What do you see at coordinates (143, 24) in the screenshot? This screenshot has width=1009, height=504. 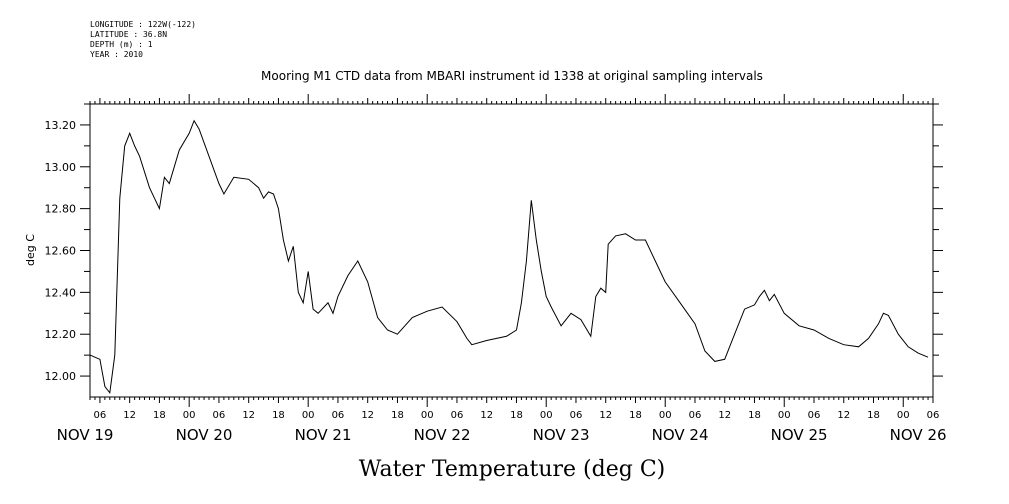 I see `longitude-label: LONGITUDE : 122W(-122)` at bounding box center [143, 24].